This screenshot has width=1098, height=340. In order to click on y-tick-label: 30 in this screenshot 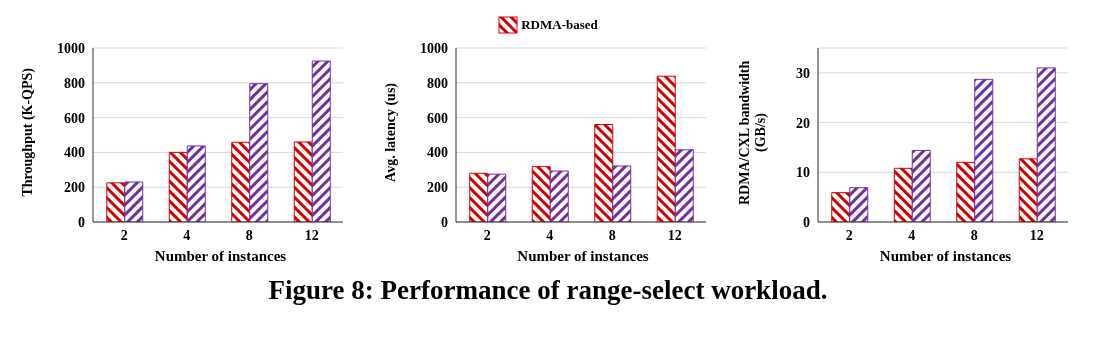, I will do `click(803, 73)`.